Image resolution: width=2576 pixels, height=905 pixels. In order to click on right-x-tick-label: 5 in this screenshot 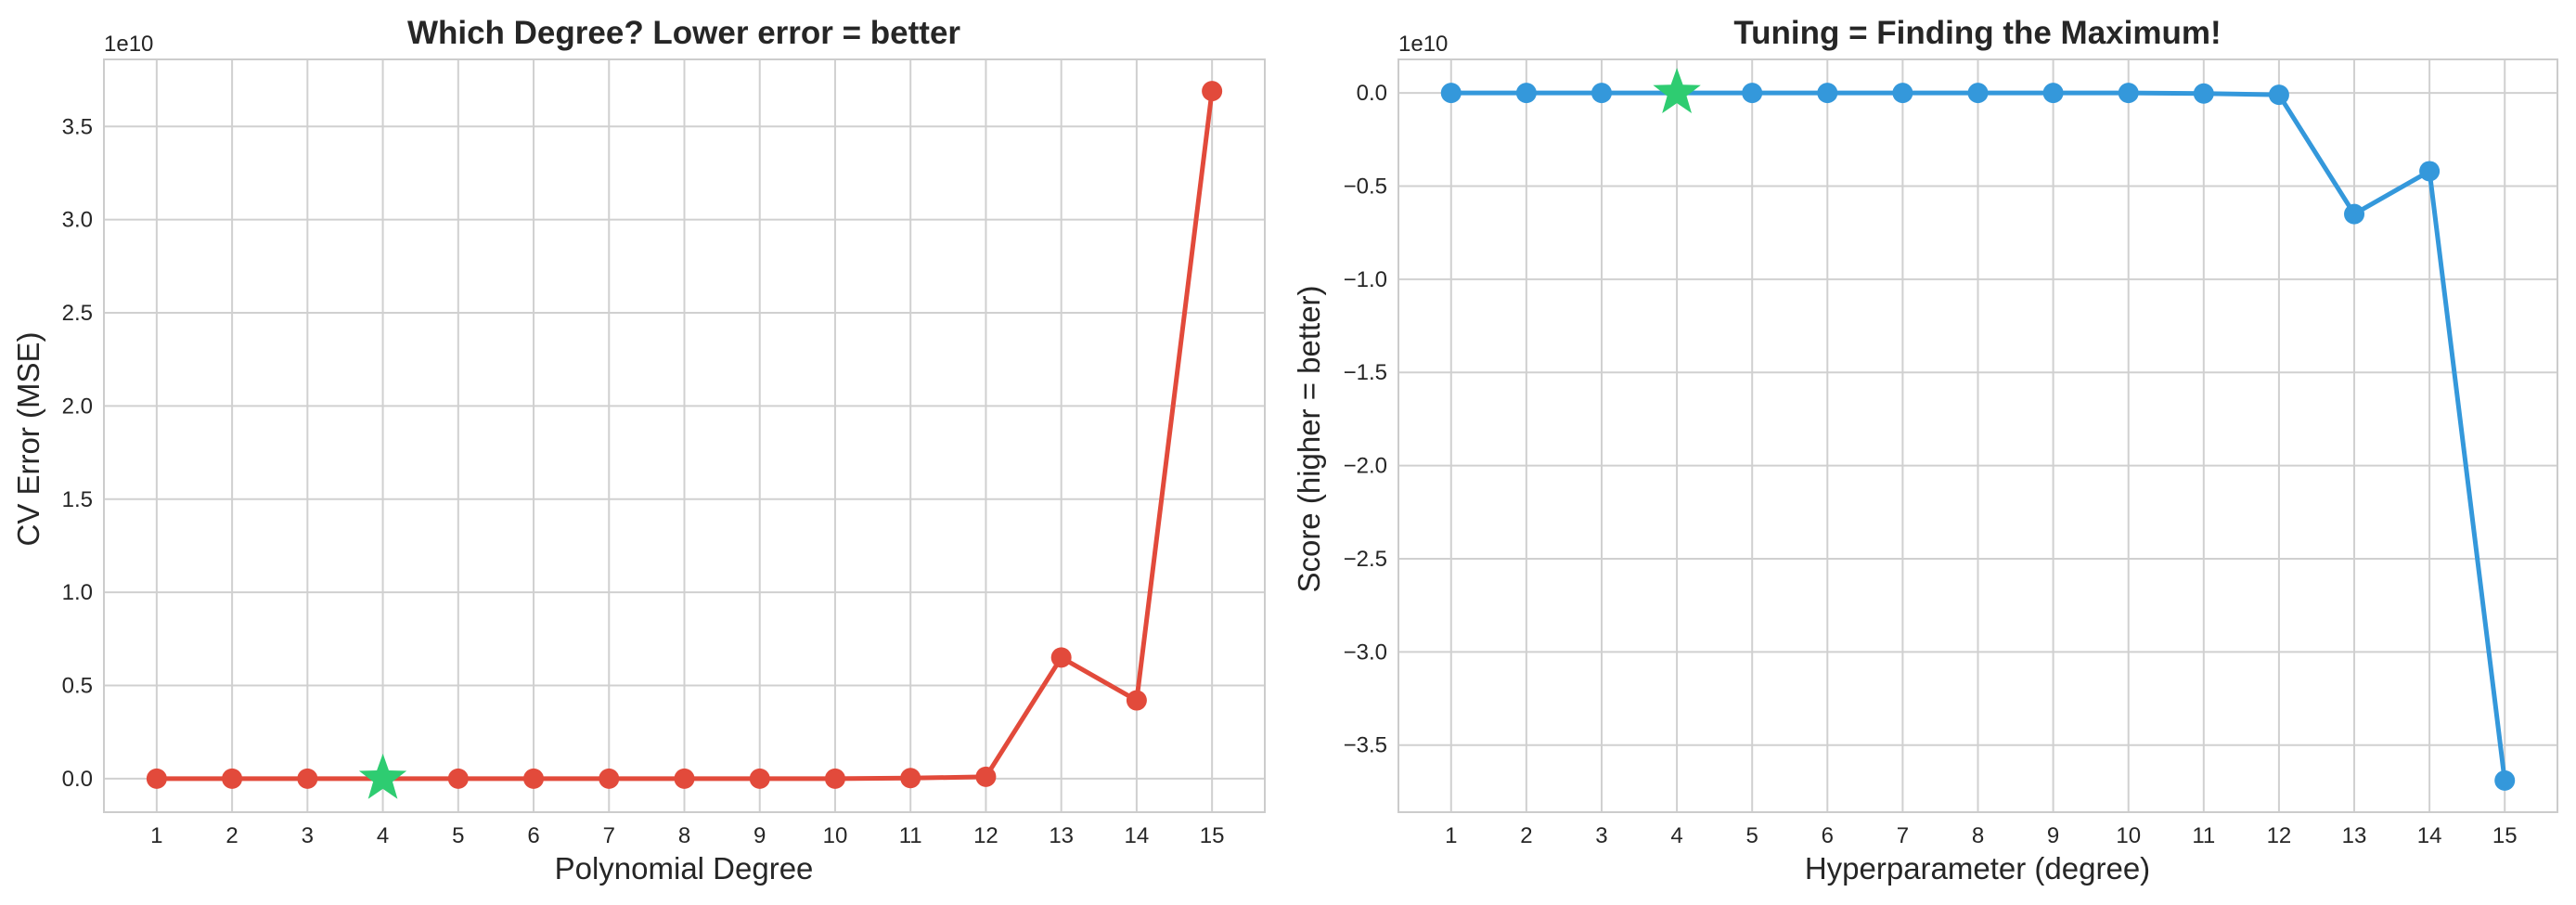, I will do `click(1752, 835)`.